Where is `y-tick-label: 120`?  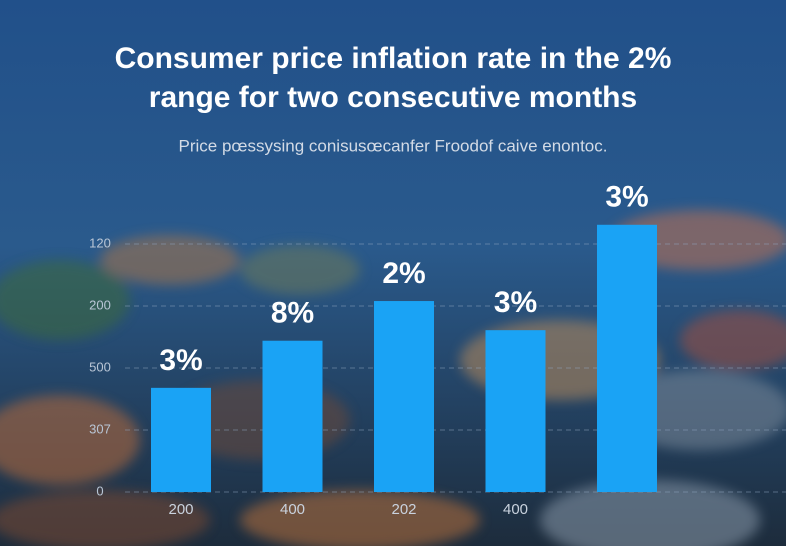
y-tick-label: 120 is located at coordinates (100, 242).